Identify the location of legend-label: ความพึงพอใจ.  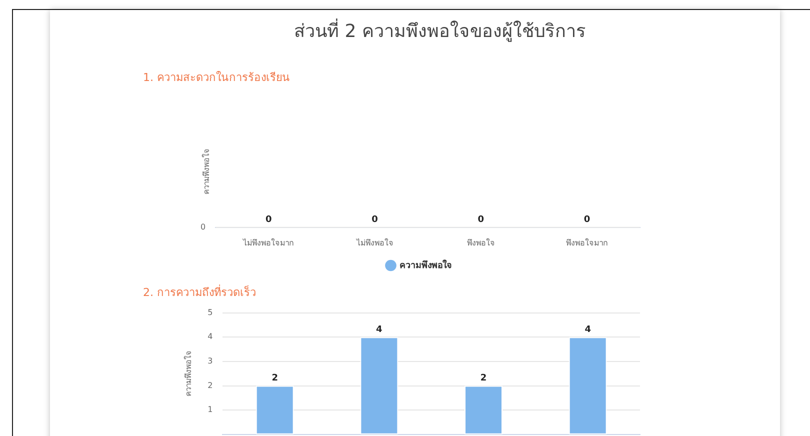
(425, 264).